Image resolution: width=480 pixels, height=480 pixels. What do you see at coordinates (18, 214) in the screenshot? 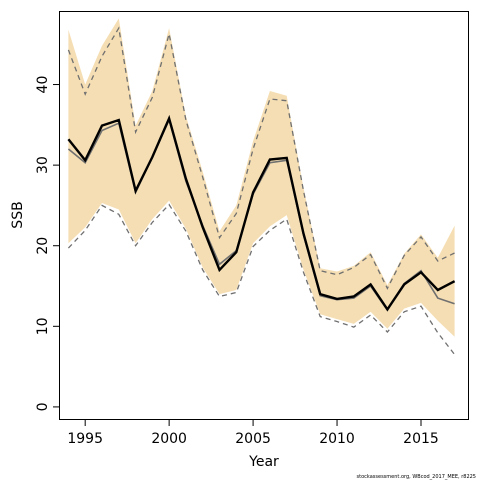
I see `y-axis-title: SSB` at bounding box center [18, 214].